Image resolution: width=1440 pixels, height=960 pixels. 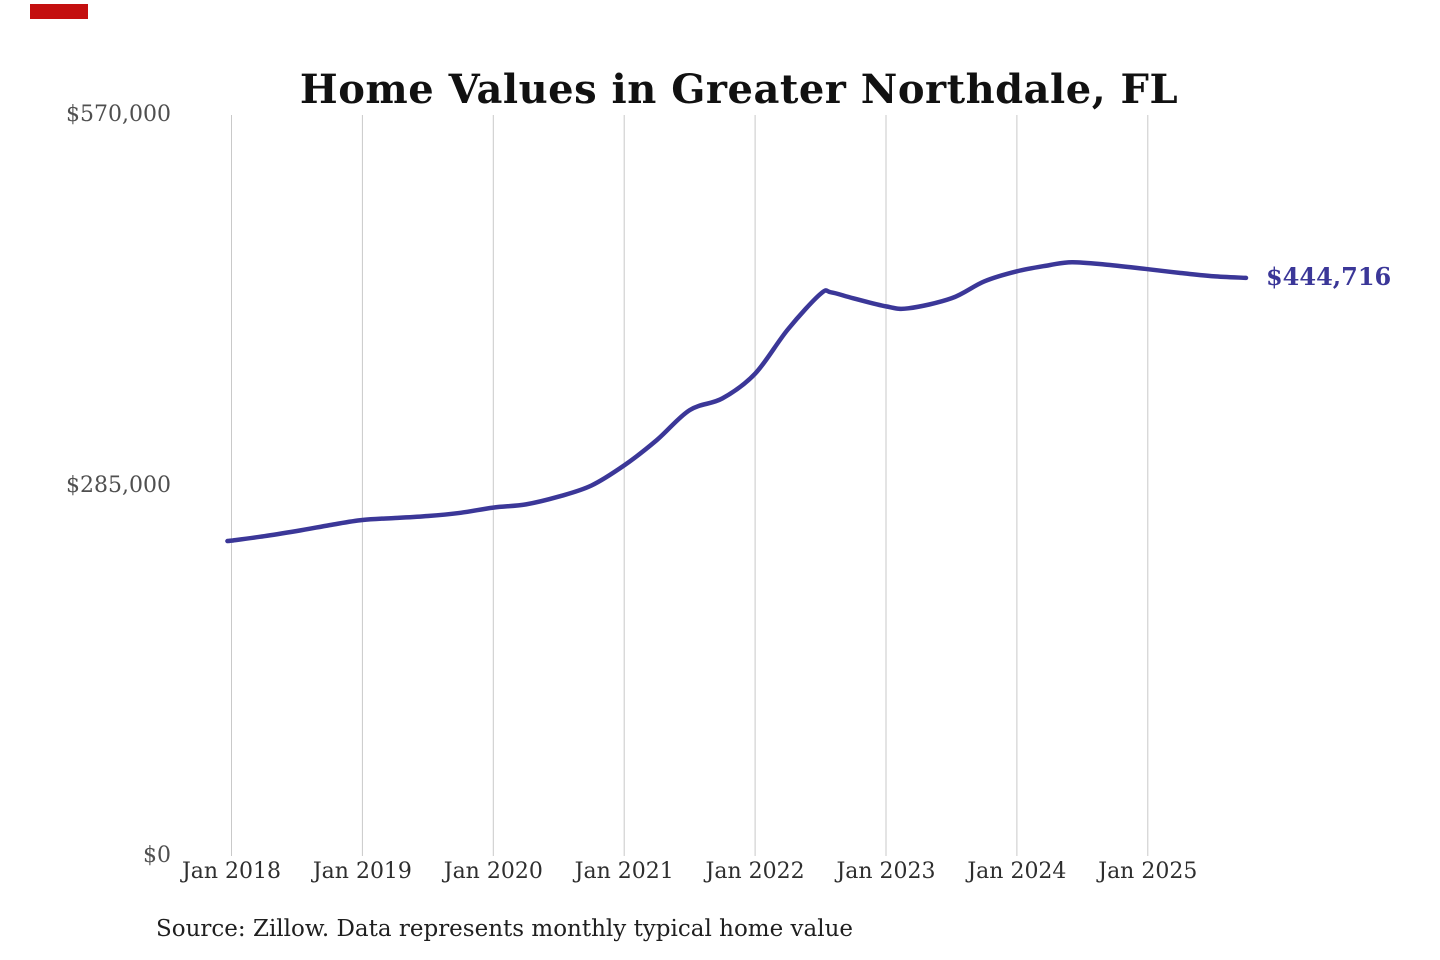 What do you see at coordinates (231, 871) in the screenshot?
I see `x-tick-label: Jan 2018` at bounding box center [231, 871].